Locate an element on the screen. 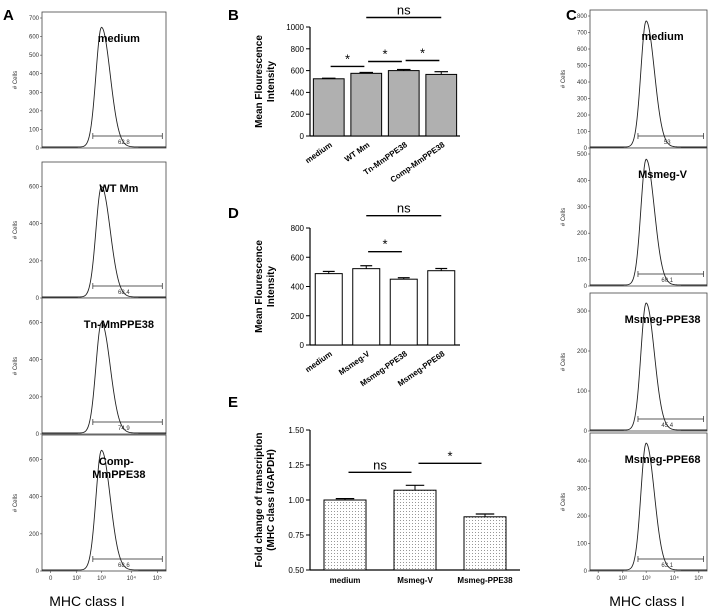 The image size is (719, 614). hist-panel-a-1: 0 200 400 600 # Cells 68.4 WT Mm is located at coordinates (90, 231).